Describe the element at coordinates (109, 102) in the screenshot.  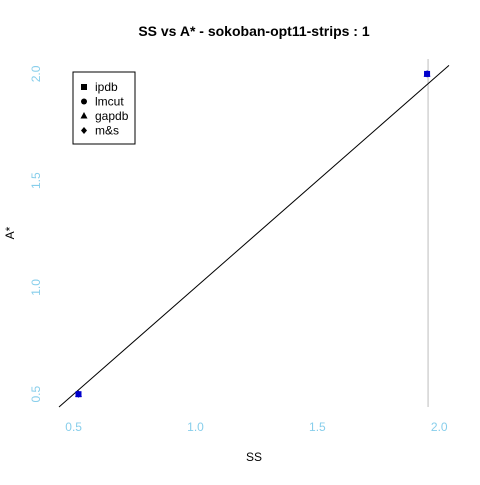
I see `legend-label: lmcut` at that location.